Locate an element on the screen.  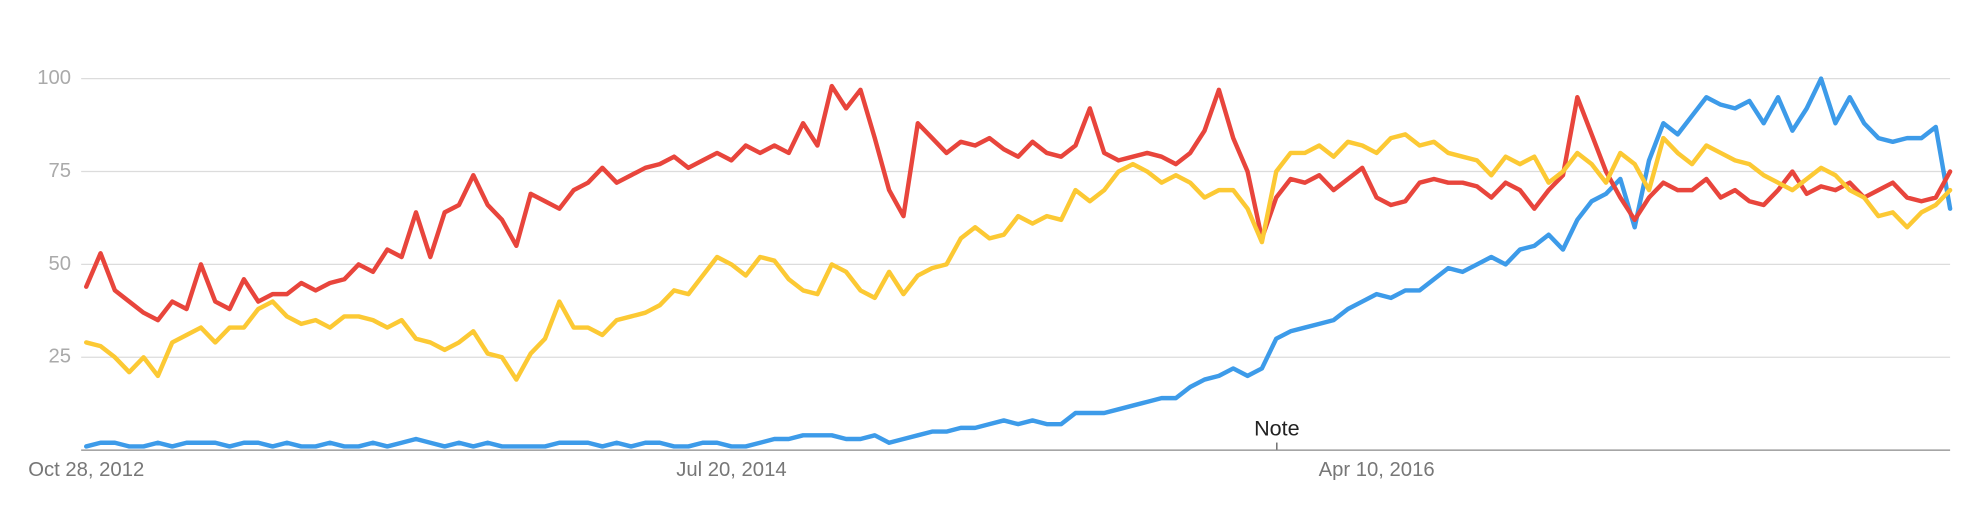
x-tick-label: Apr 10, 2016 is located at coordinates (1377, 470).